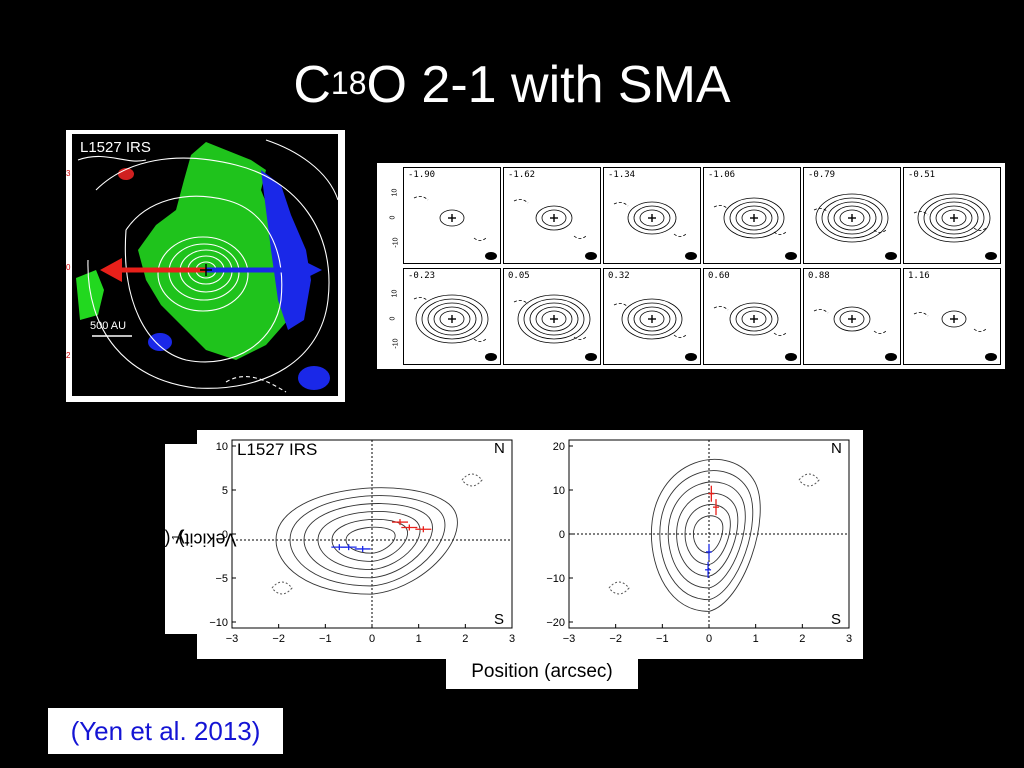 This screenshot has width=1024, height=768. What do you see at coordinates (622, 175) in the screenshot?
I see `channel-velocity-label: -1.34` at bounding box center [622, 175].